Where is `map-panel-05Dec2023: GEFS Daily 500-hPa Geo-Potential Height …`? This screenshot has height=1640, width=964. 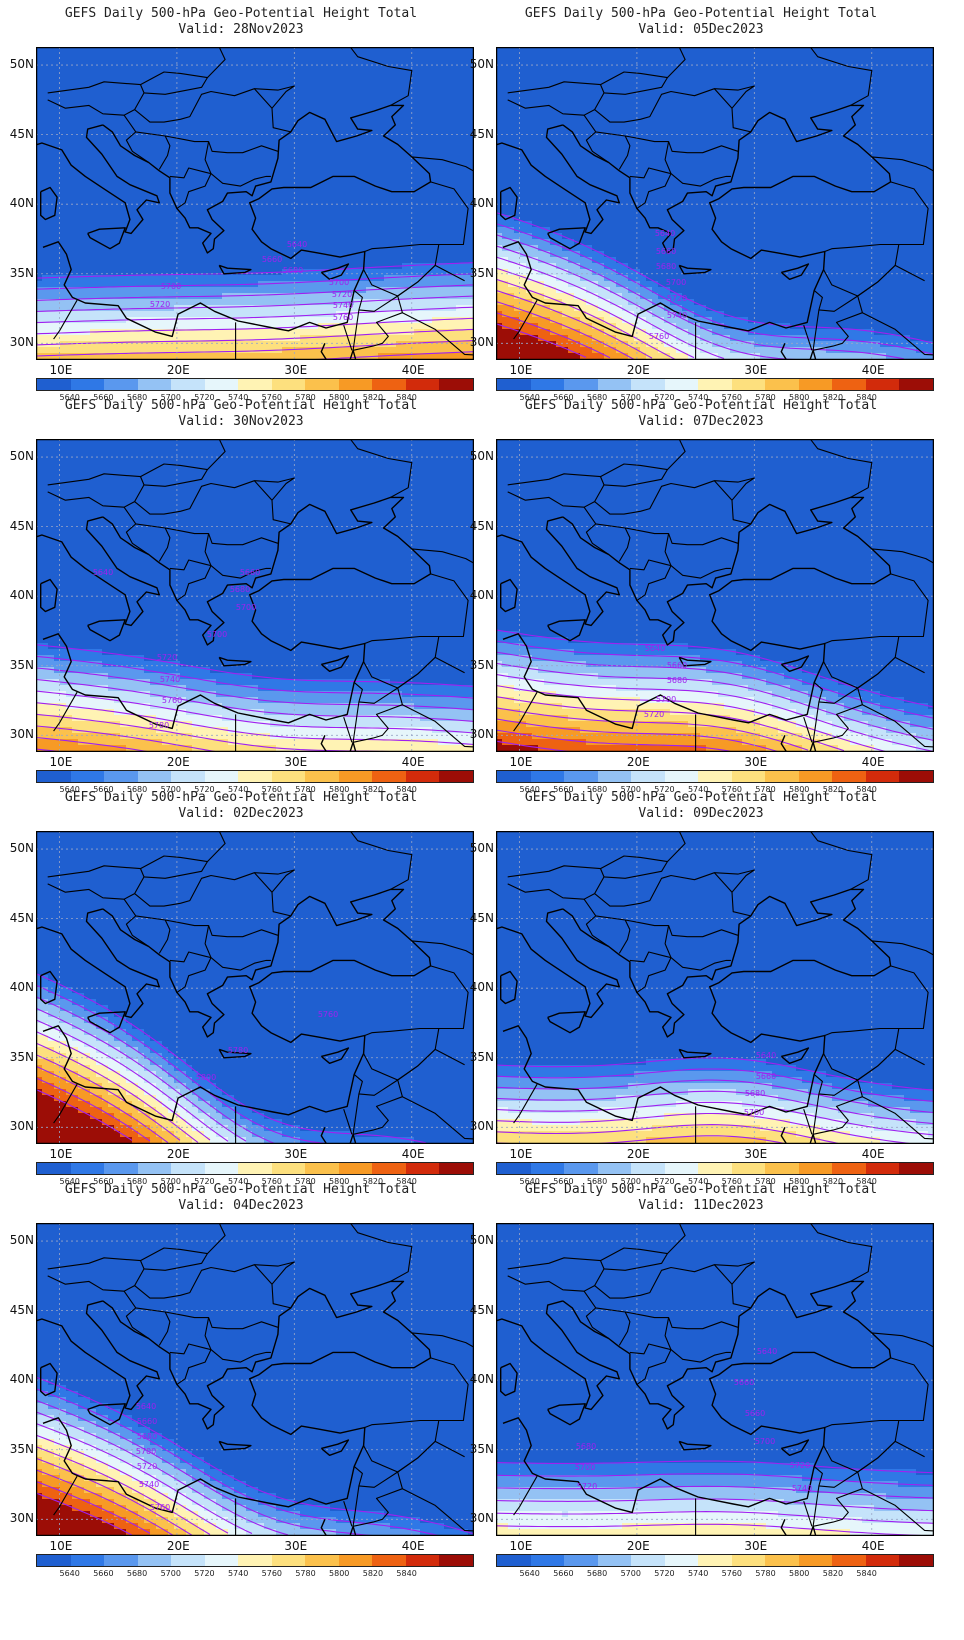 map-panel-05Dec2023: GEFS Daily 500-hPa Geo-Potential Height … is located at coordinates (701, 205).